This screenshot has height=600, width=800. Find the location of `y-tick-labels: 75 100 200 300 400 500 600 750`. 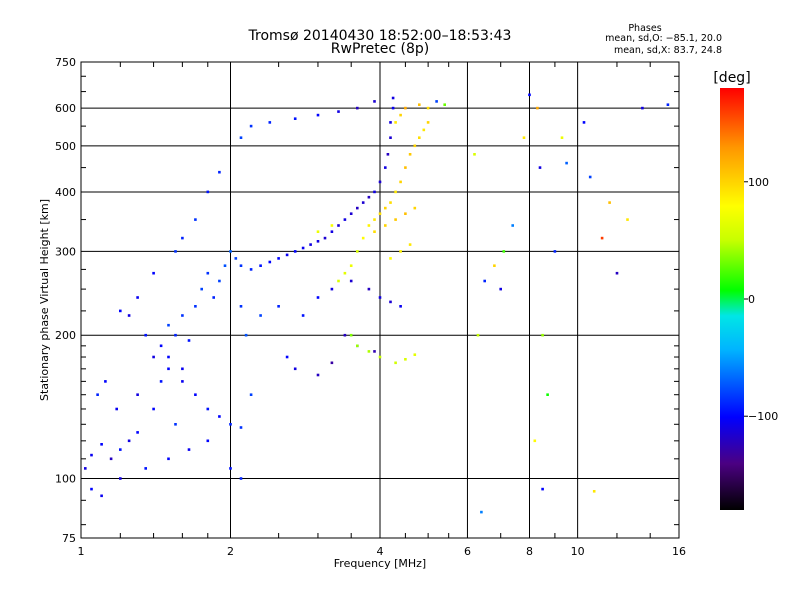

y-tick-labels: 75 100 200 300 400 500 600 750 is located at coordinates (65, 300).